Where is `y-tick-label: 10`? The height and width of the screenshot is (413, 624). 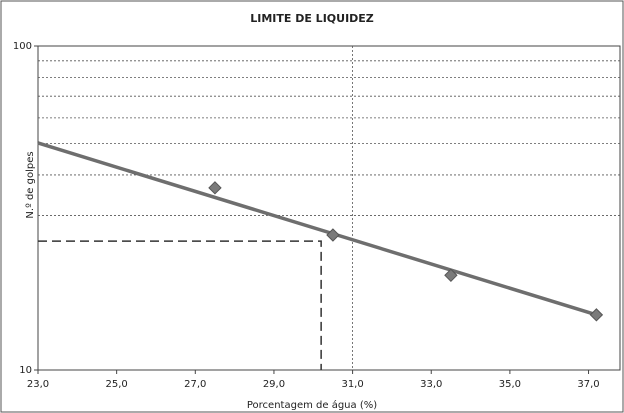 y-tick-label: 10 is located at coordinates (25, 370).